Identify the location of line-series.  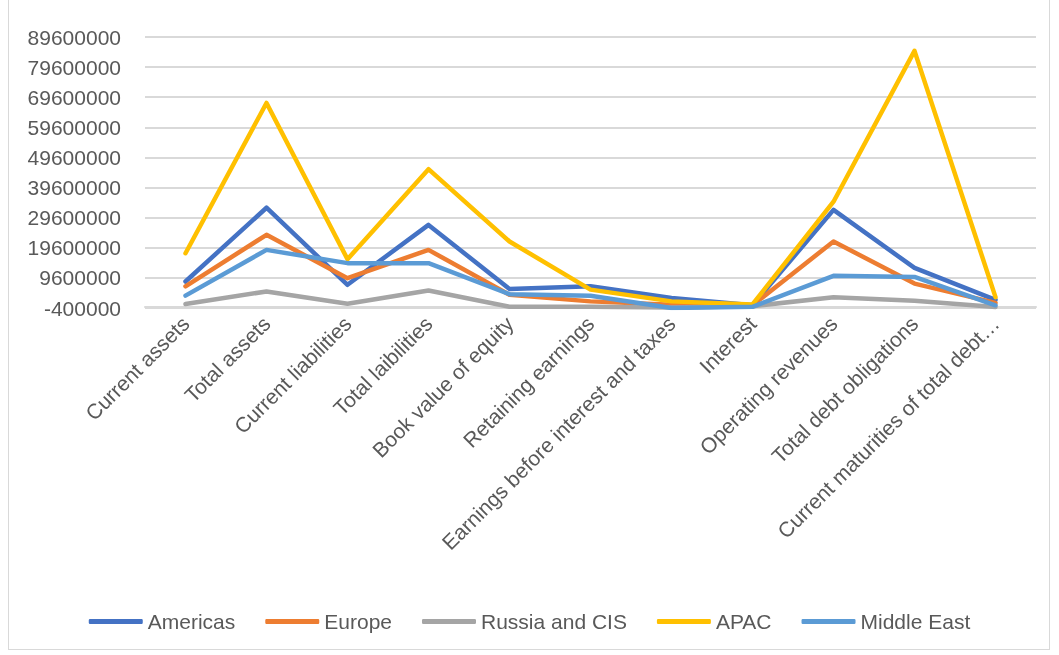
(590, 279).